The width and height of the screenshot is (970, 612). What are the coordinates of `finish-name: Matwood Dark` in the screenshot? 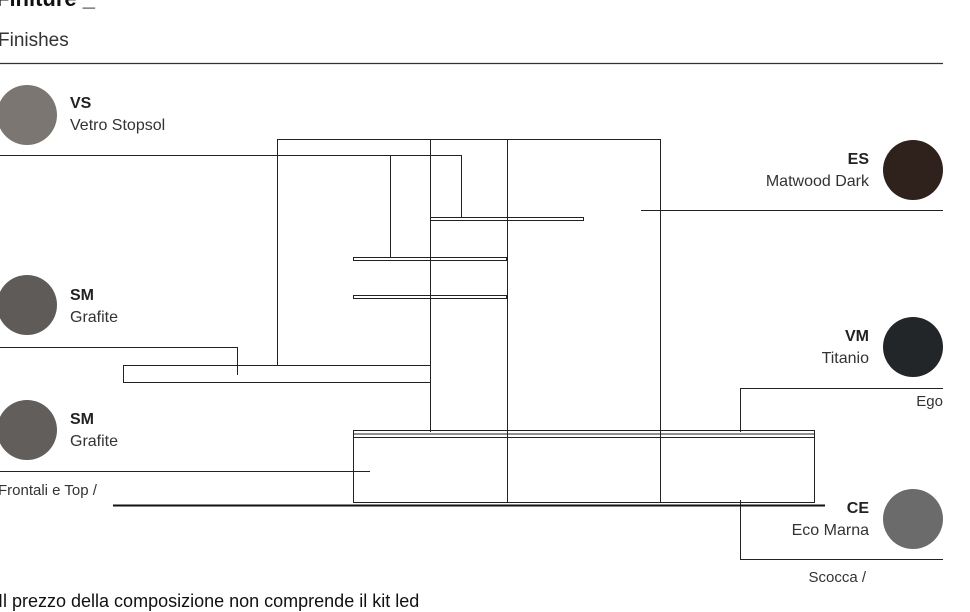 It's located at (817, 181).